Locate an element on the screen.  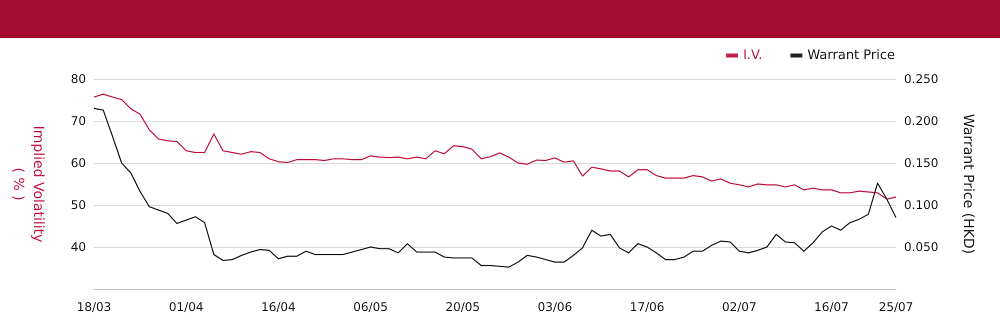
y2-tick-label: 0.200 is located at coordinates (921, 121).